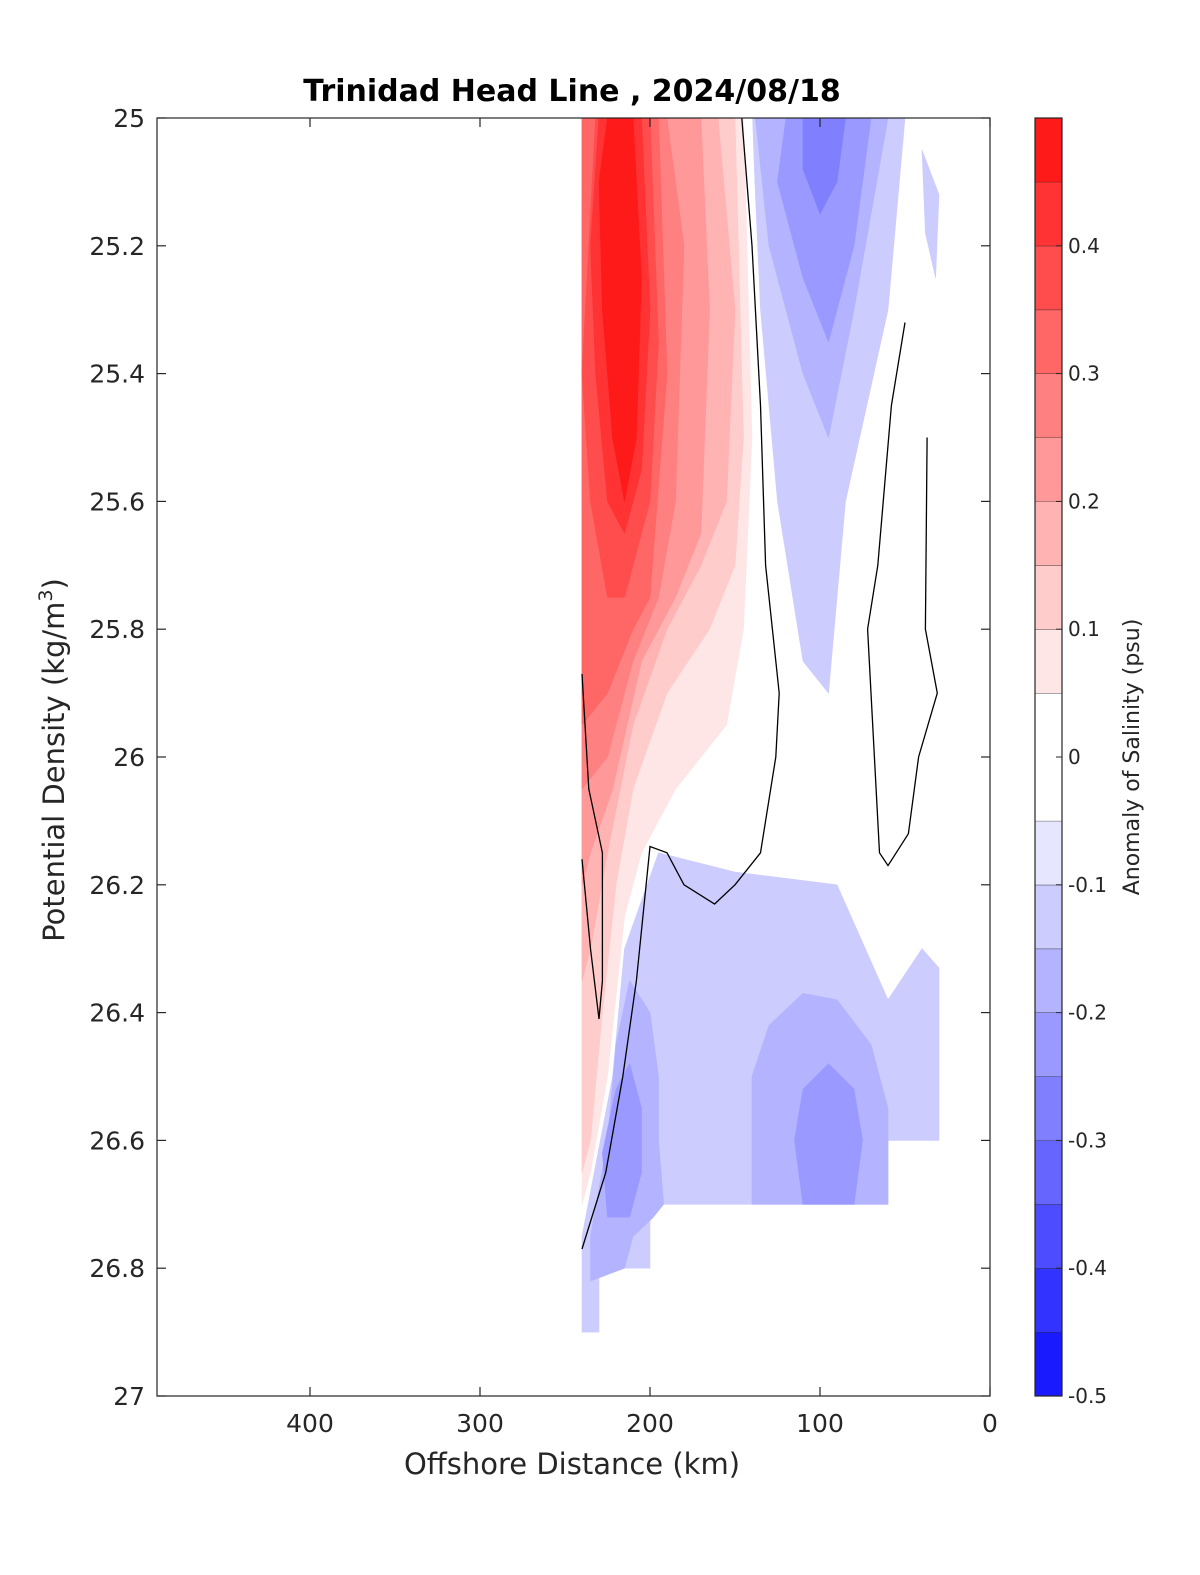 This screenshot has width=1200, height=1575. What do you see at coordinates (117, 1013) in the screenshot?
I see `y-tick-label: 26.4` at bounding box center [117, 1013].